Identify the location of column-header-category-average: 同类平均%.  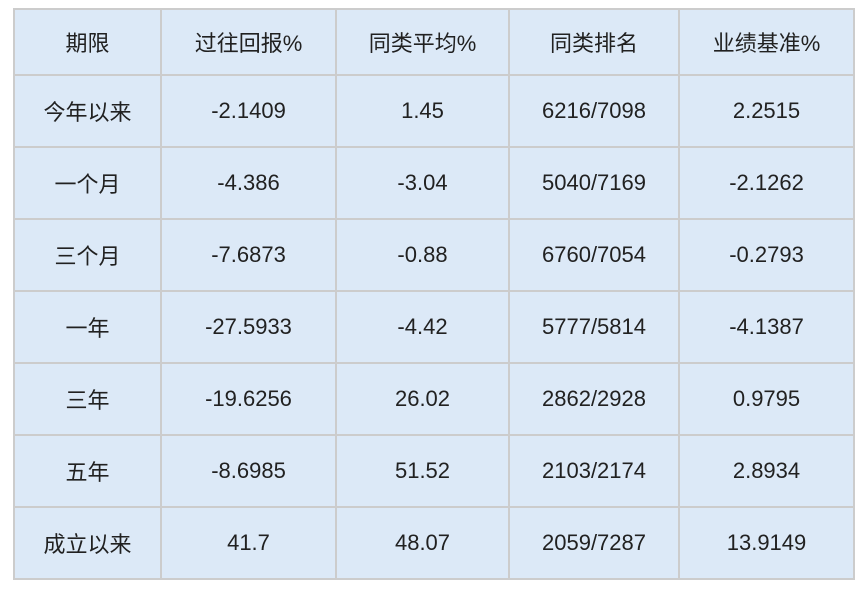
(422, 42).